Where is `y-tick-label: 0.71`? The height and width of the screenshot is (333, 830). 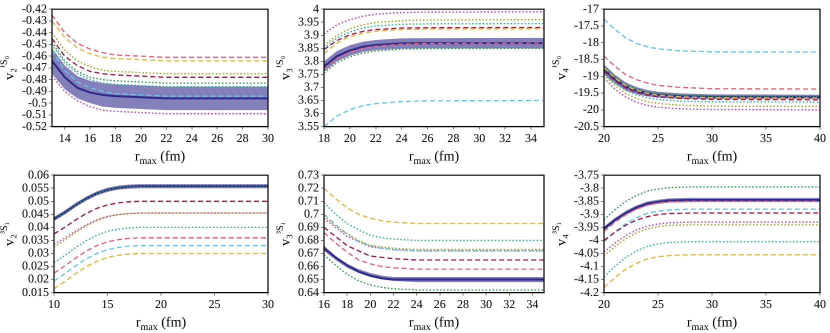 y-tick-label: 0.71 is located at coordinates (308, 200).